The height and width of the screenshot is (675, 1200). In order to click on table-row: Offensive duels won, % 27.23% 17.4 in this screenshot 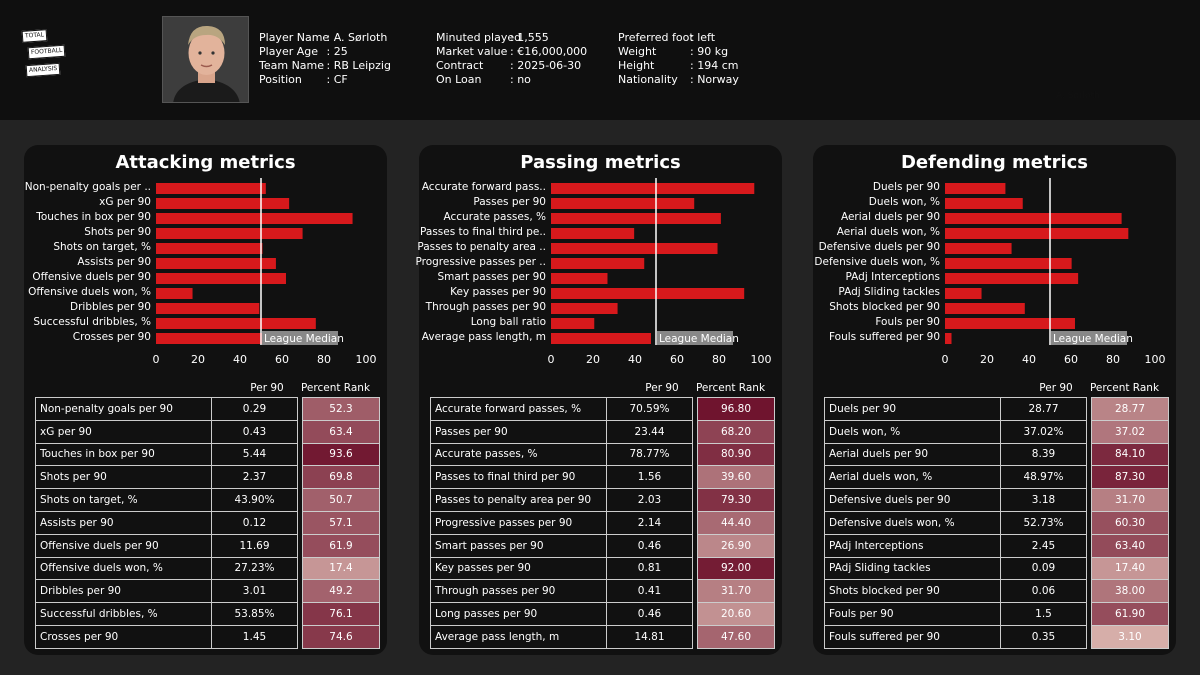, I will do `click(207, 568)`.